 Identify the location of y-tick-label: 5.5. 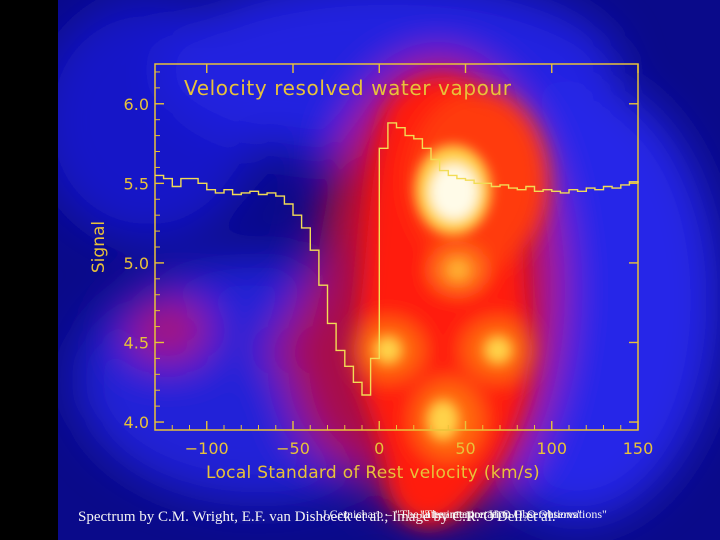
(136, 183).